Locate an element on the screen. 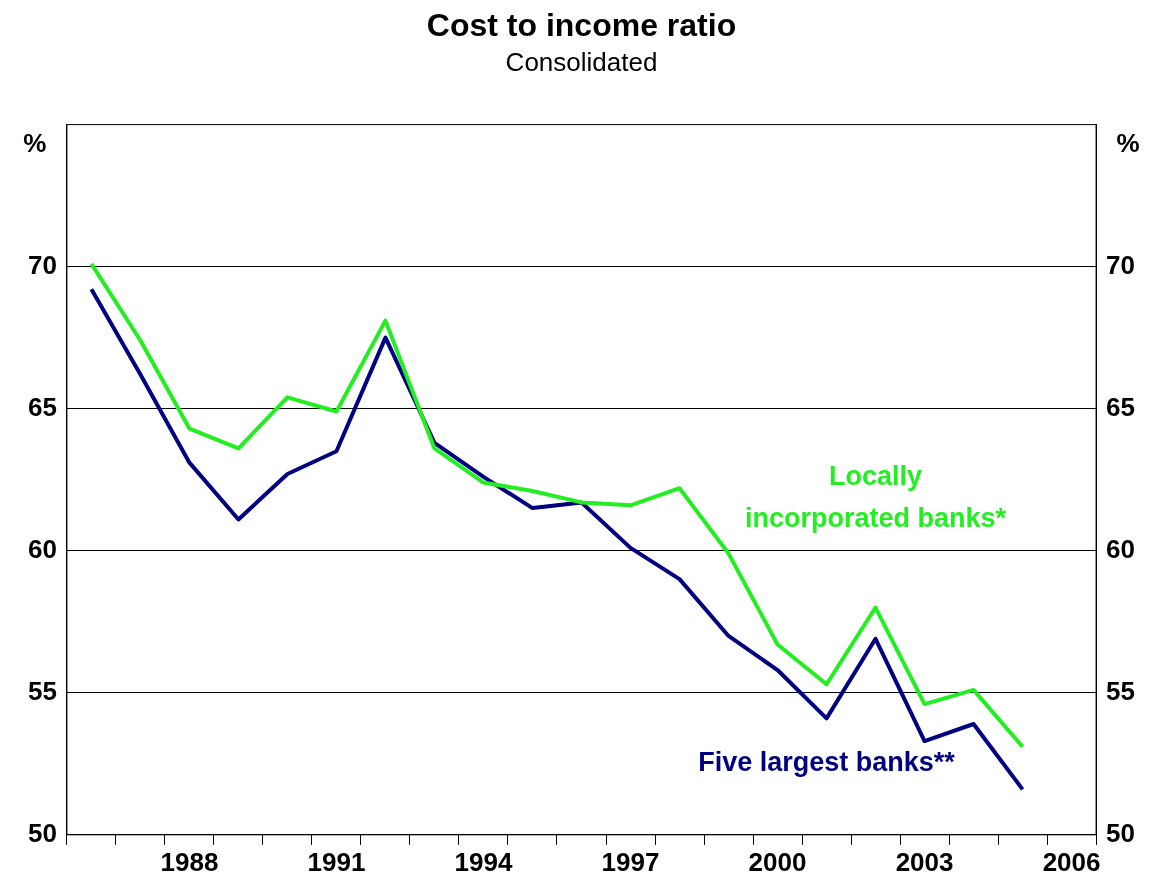 The width and height of the screenshot is (1163, 895). series-label: Locally incorporated banks* is located at coordinates (876, 496).